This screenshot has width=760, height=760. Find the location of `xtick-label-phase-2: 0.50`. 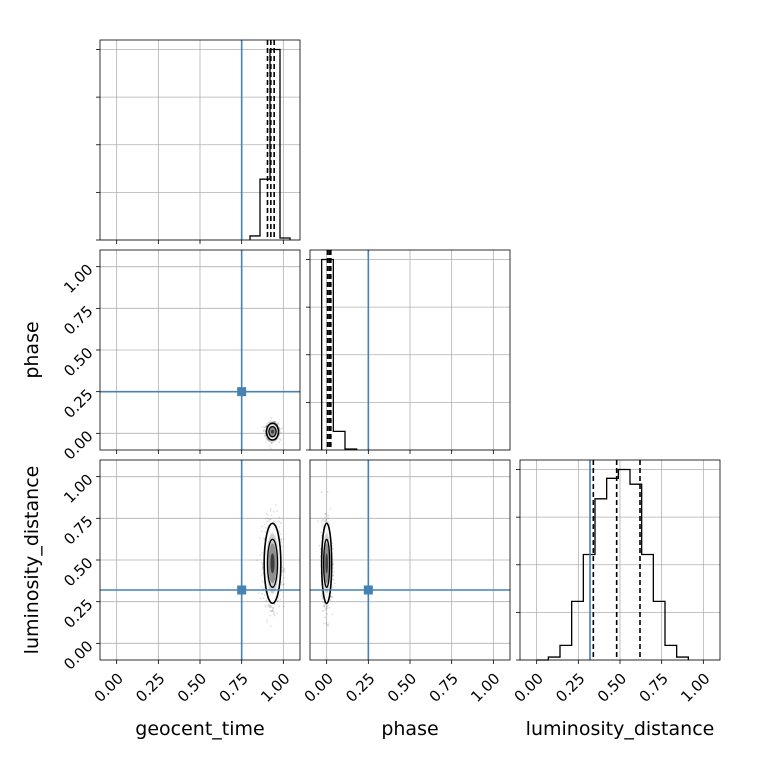

xtick-label-phase-2: 0.50 is located at coordinates (402, 688).